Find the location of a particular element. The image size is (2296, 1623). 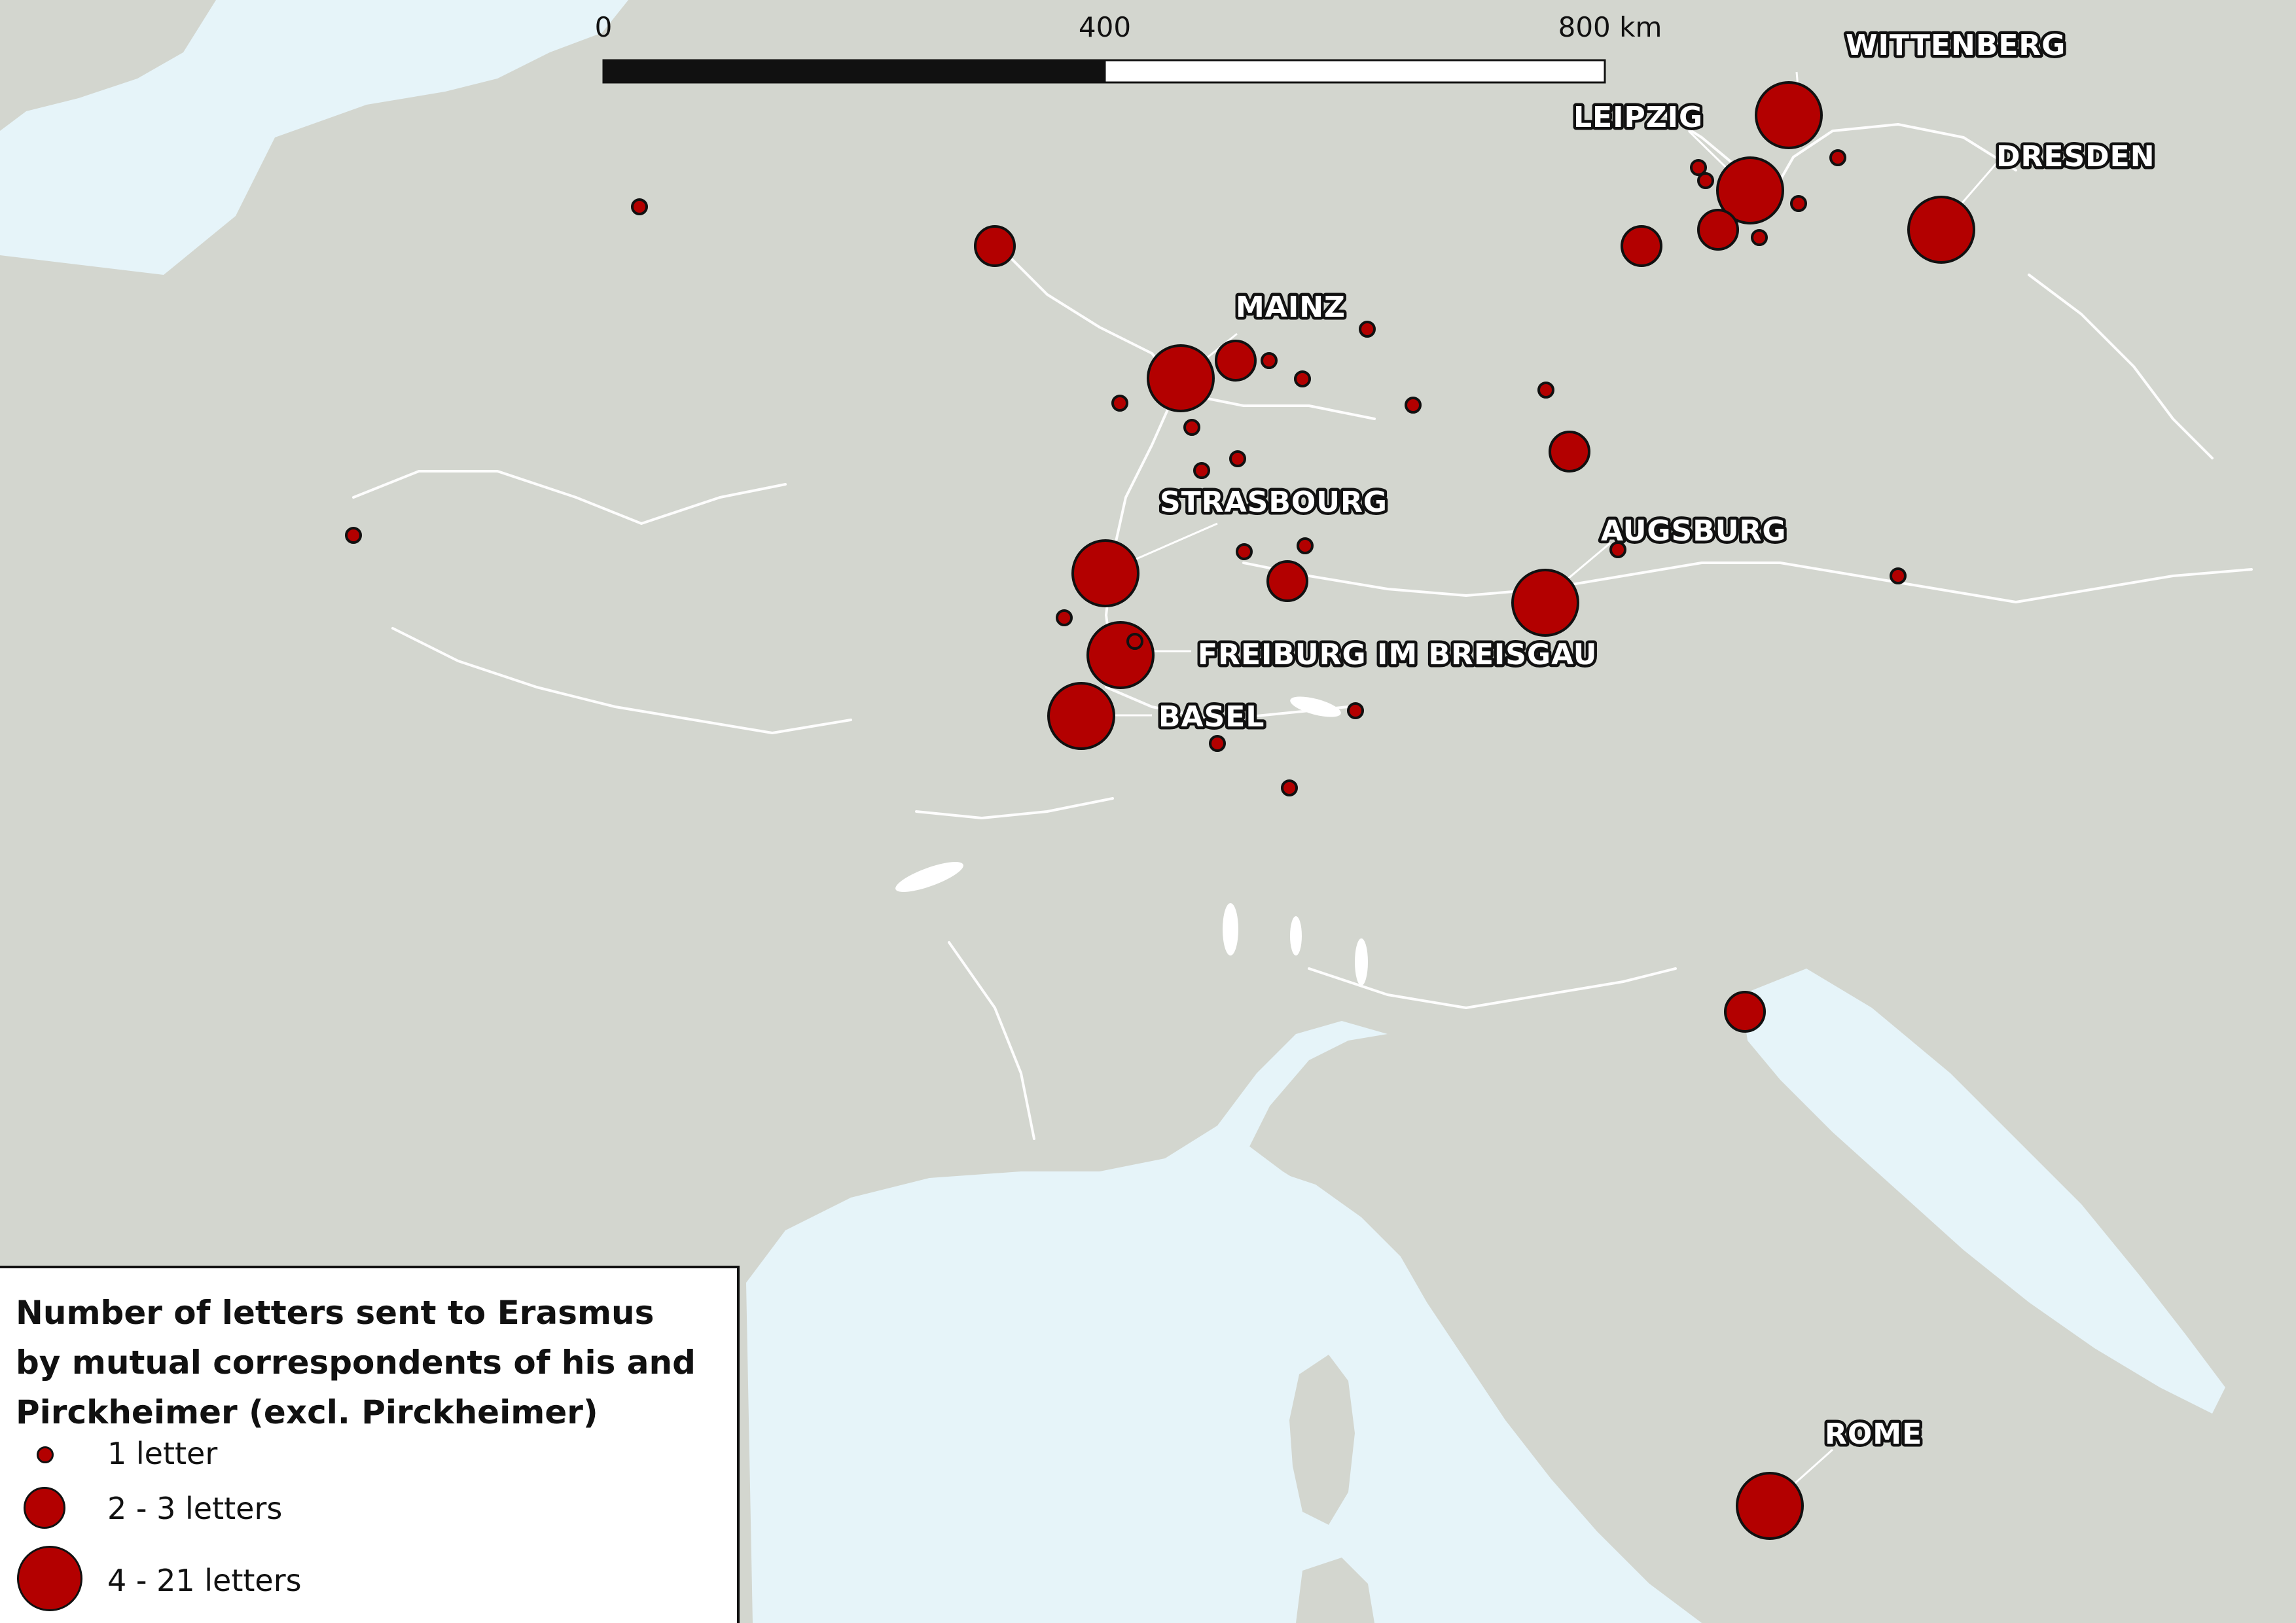

legend-label-medium: 2 - 3 letters is located at coordinates (195, 1509).